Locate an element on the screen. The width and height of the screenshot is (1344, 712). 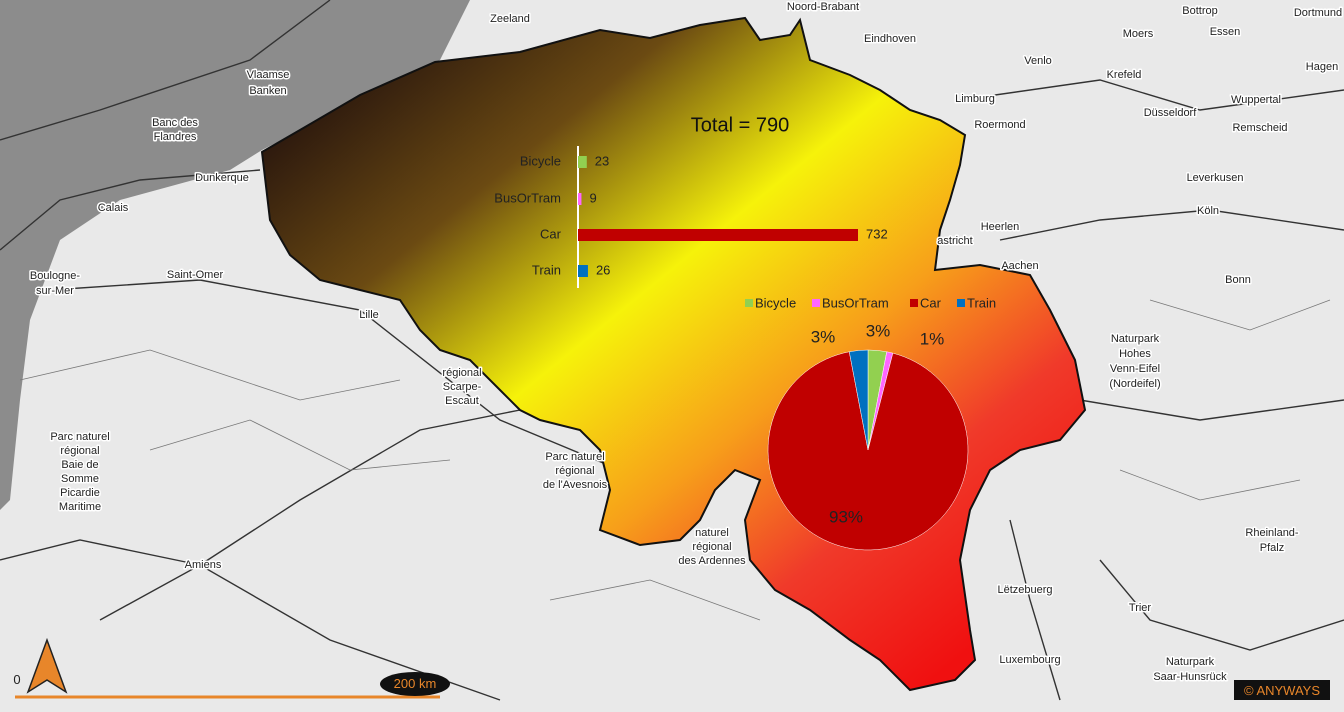
scale-start: 0 is located at coordinates (16, 679).